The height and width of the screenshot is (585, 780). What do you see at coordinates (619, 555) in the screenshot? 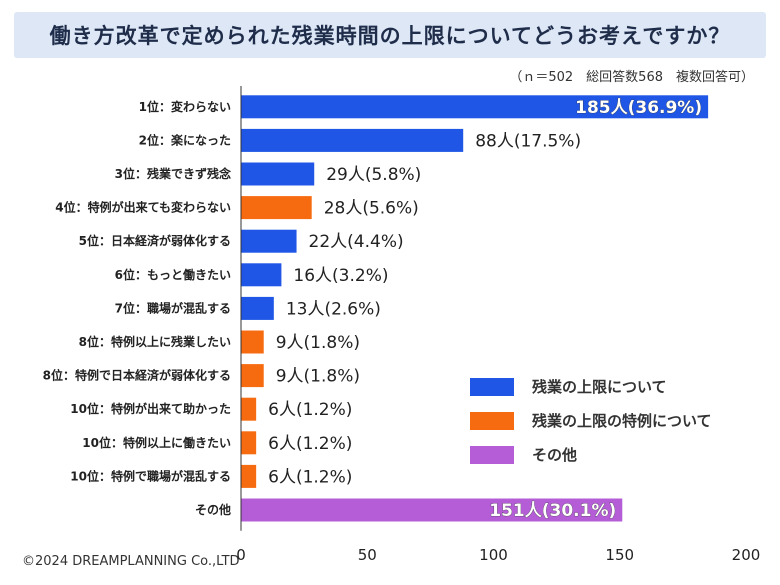
I see `x-tick-label: 150` at bounding box center [619, 555].